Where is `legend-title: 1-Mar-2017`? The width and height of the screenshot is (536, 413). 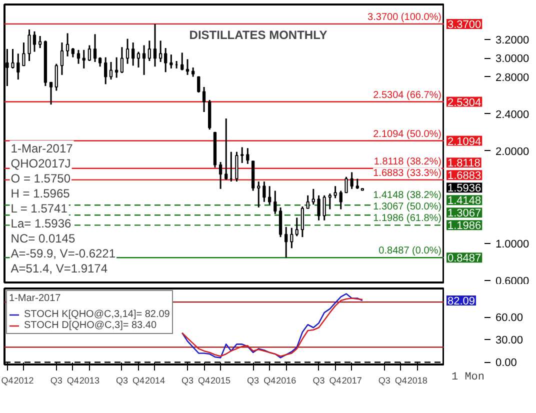
legend-title: 1-Mar-2017 is located at coordinates (35, 298).